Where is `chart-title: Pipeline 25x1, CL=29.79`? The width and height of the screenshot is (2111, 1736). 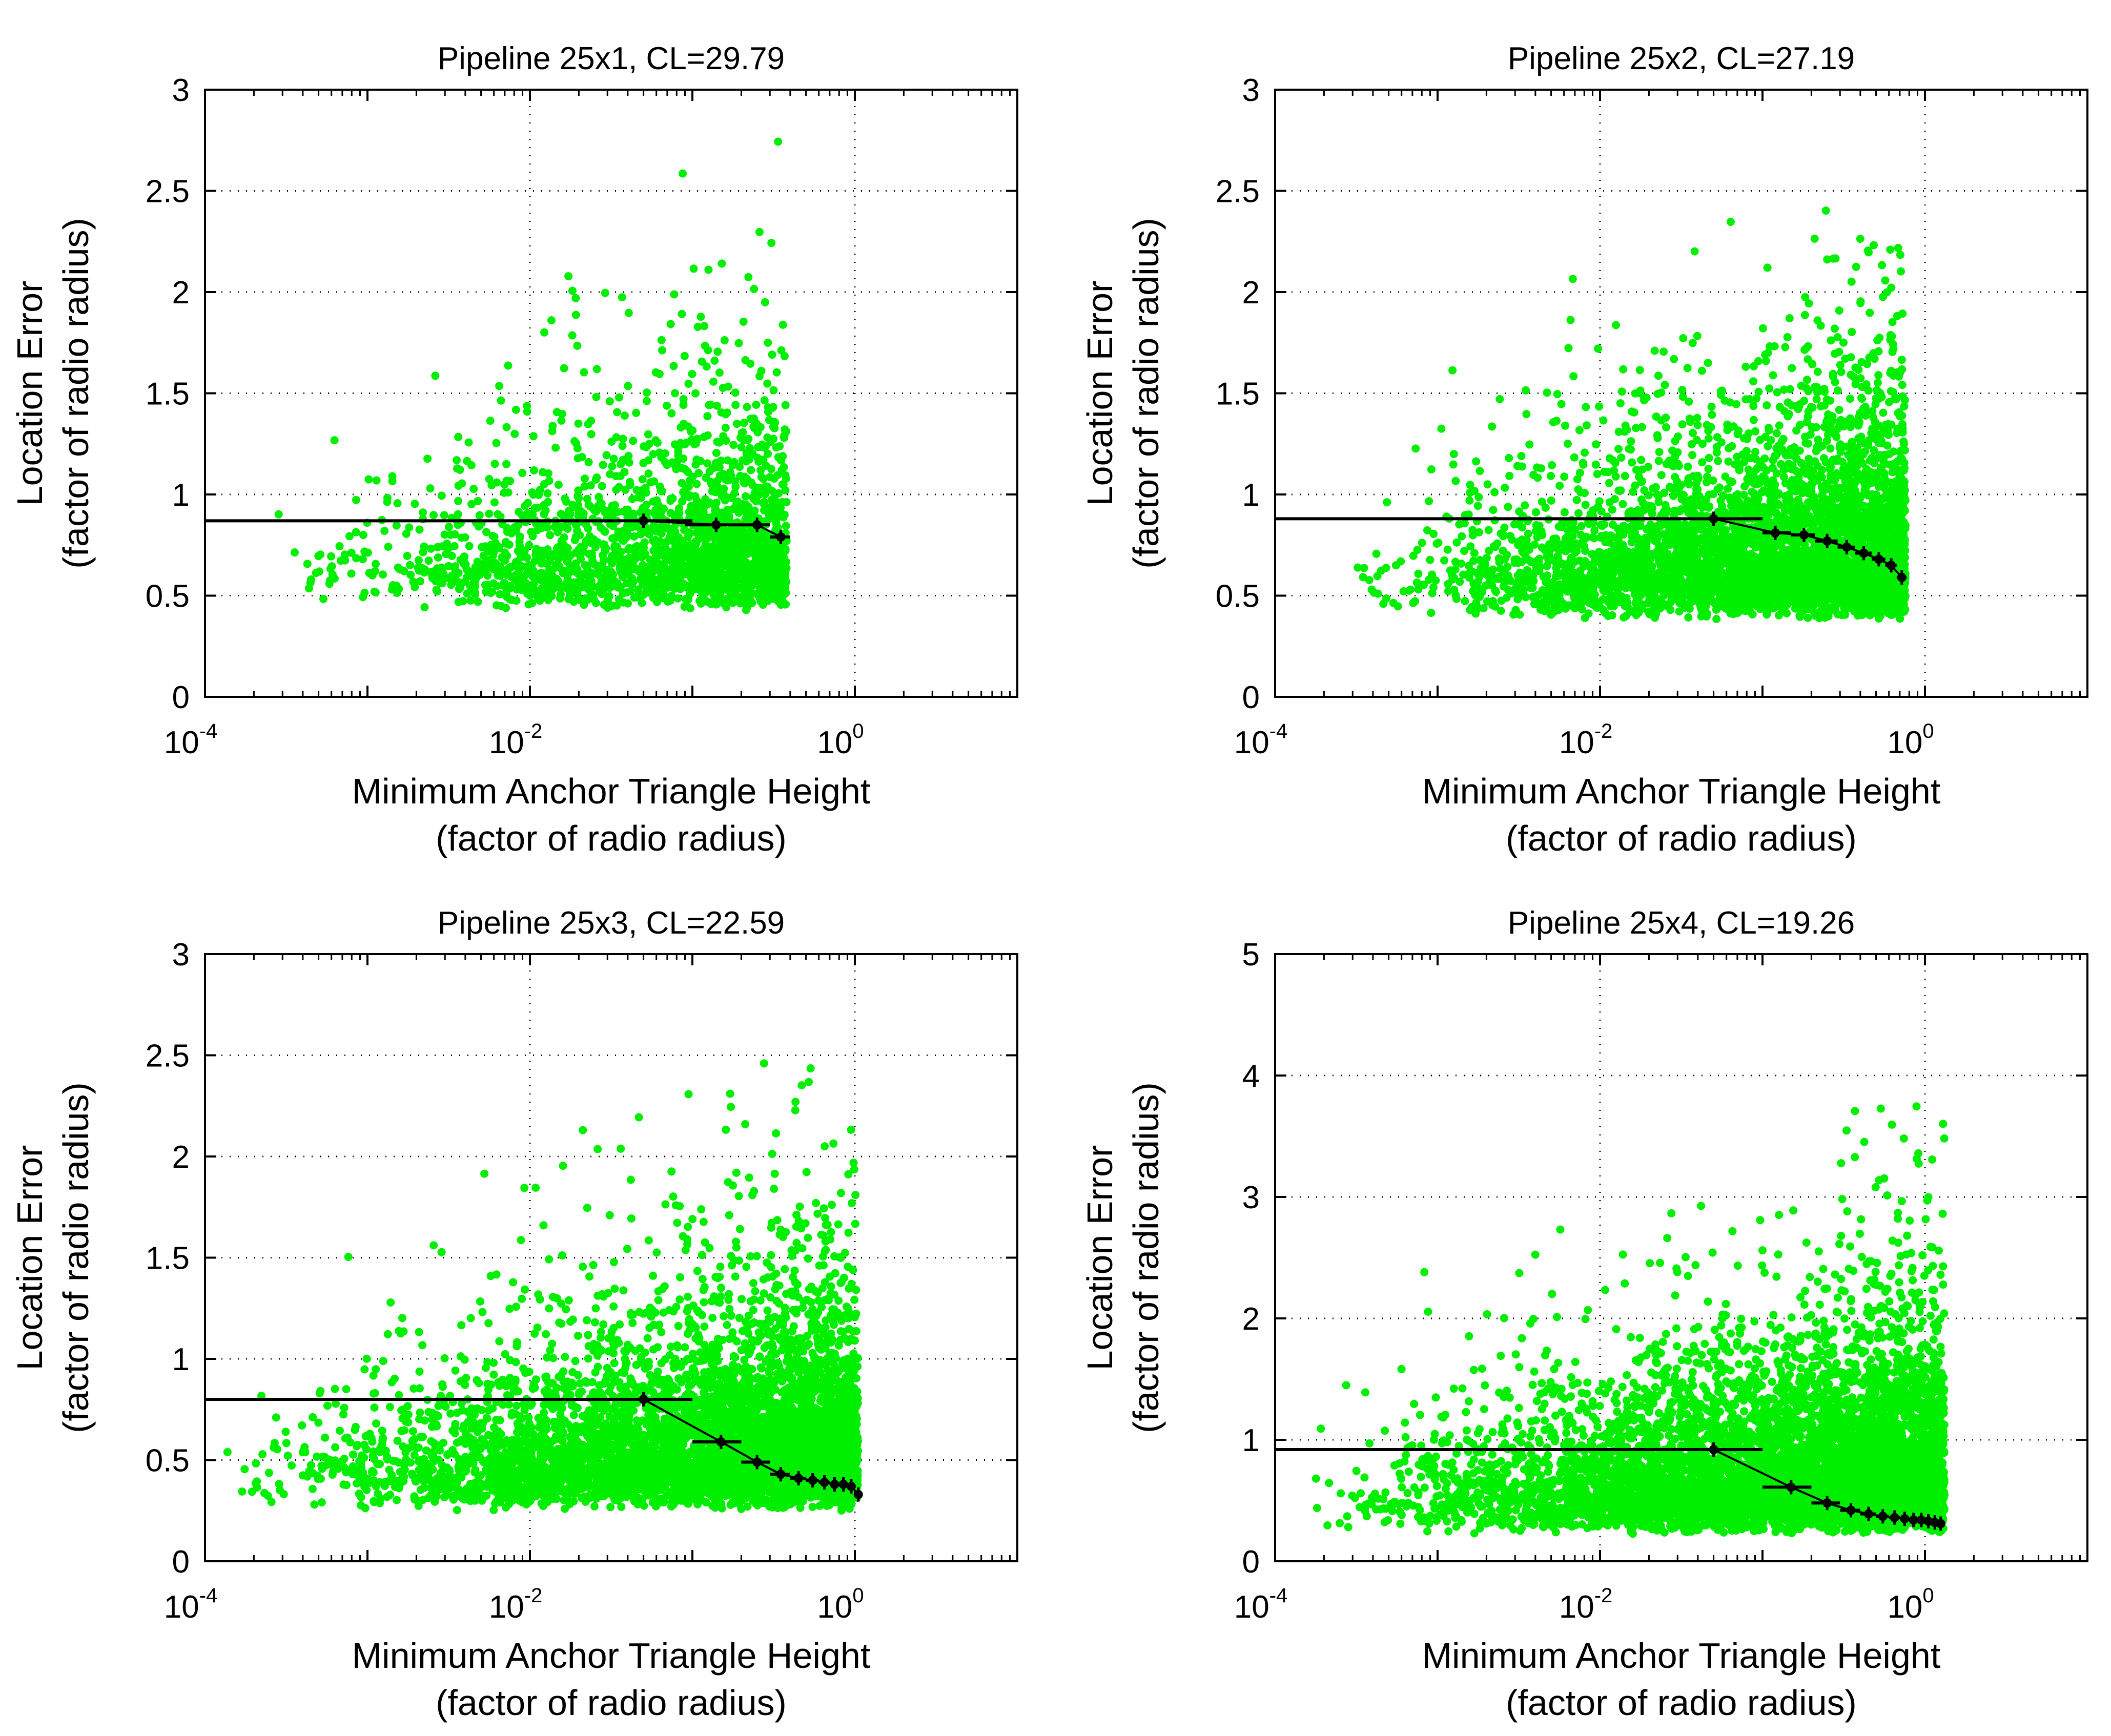 chart-title: Pipeline 25x1, CL=29.79 is located at coordinates (612, 58).